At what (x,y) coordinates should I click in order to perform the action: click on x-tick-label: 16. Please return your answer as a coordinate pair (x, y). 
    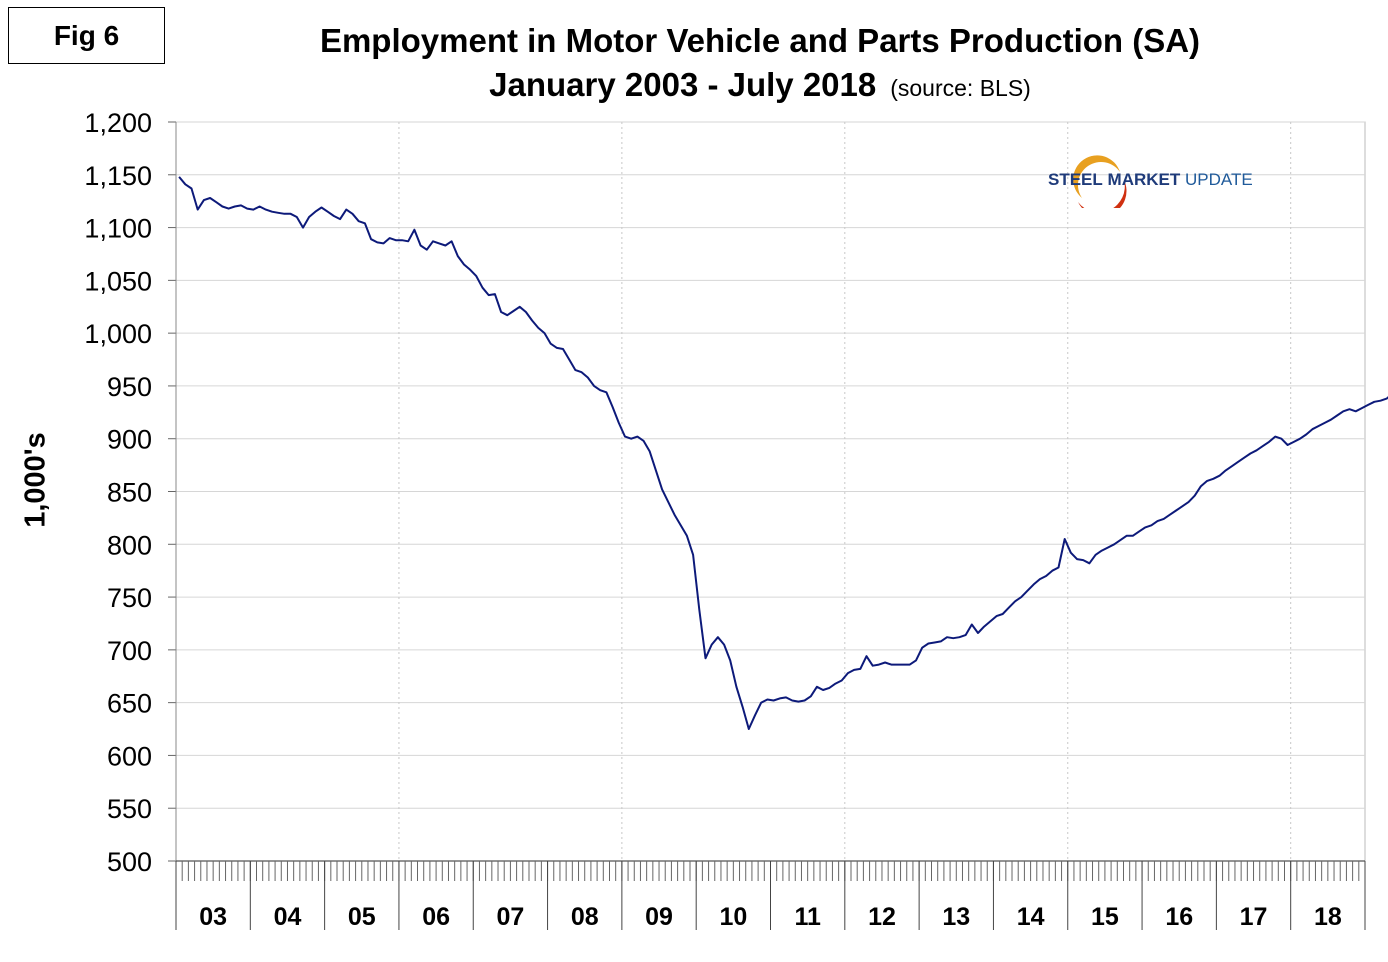
    Looking at the image, I should click on (1179, 917).